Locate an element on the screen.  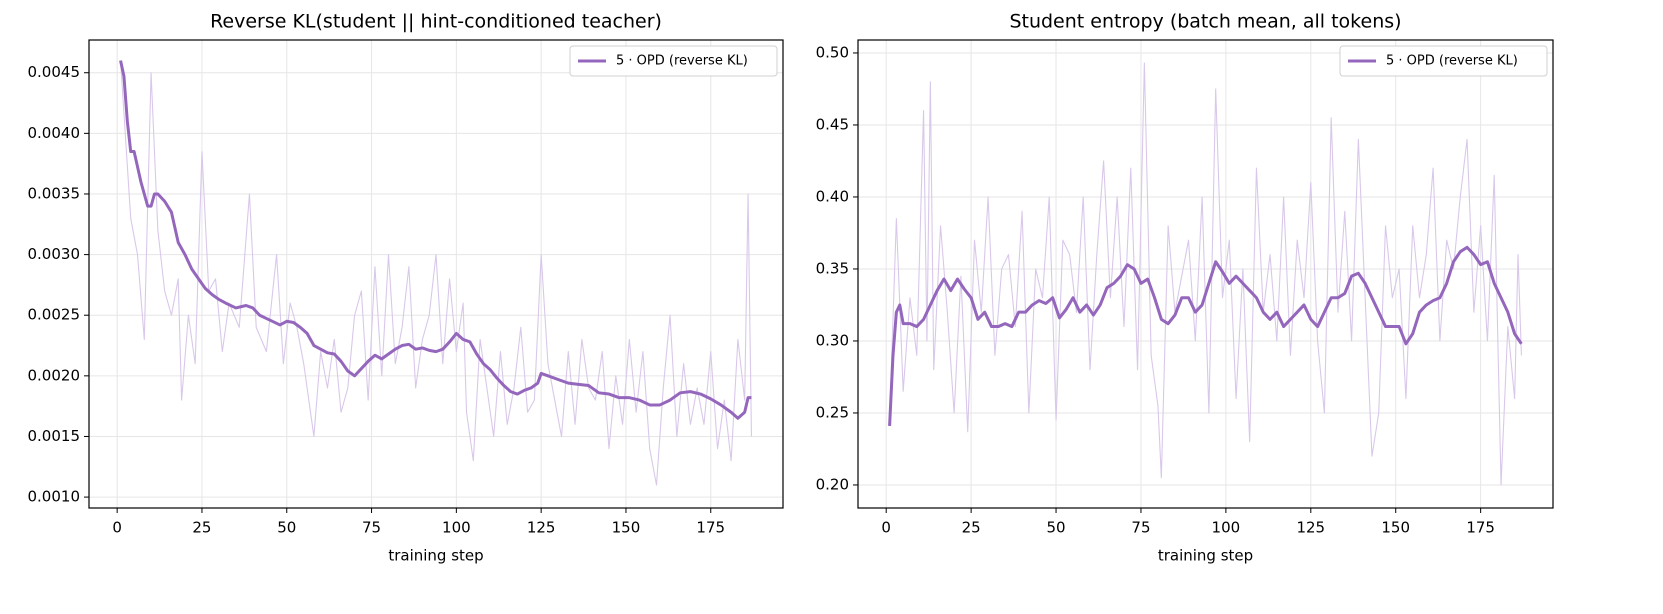
y-tick-label: 0.45 is located at coordinates (832, 124).